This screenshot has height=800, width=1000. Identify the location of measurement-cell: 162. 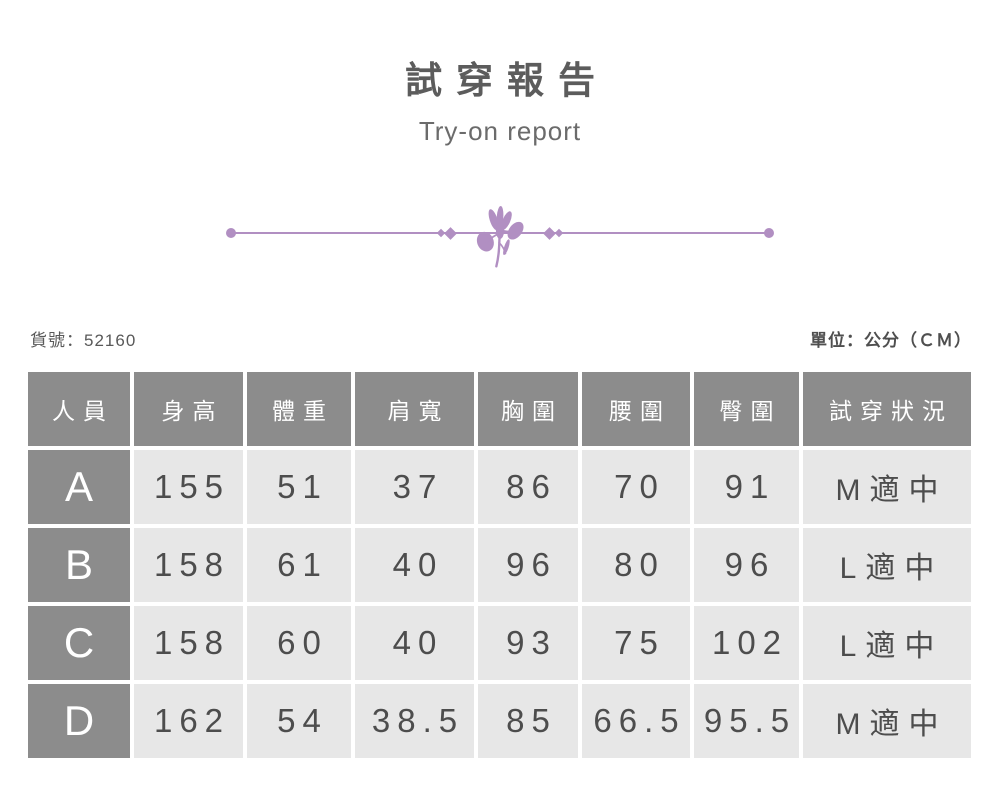
(188, 721).